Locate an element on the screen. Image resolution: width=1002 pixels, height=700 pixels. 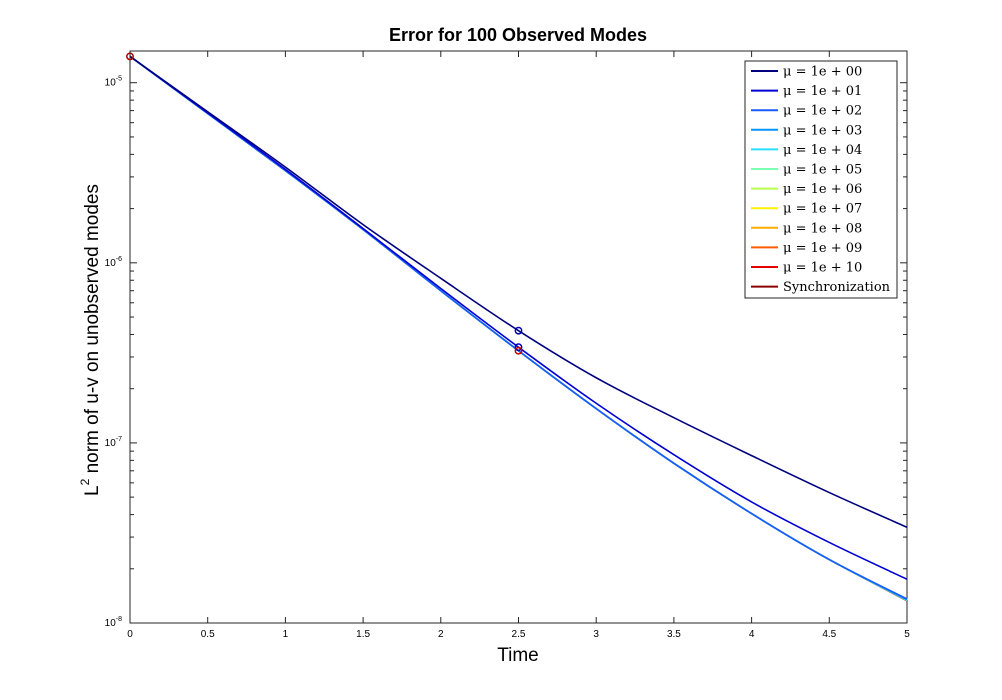
legend-entry-label: μ = 1e + 09 is located at coordinates (822, 248).